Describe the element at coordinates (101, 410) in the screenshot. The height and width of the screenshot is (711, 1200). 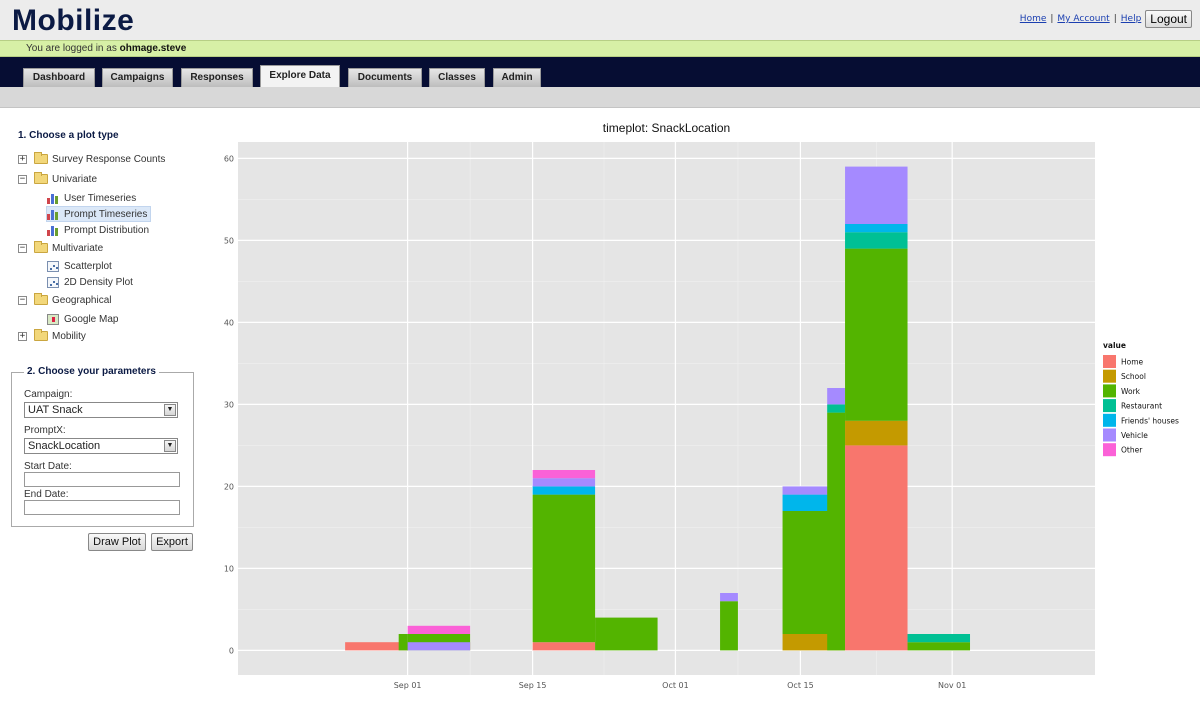
I see `campaign-select: UAT Snack ▼` at that location.